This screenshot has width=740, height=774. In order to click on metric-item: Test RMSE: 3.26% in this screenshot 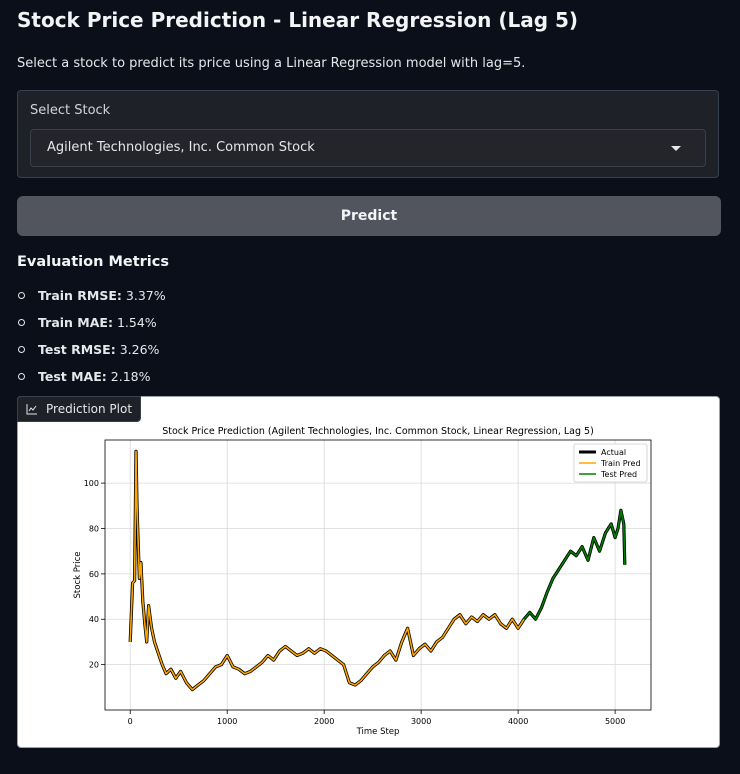, I will do `click(91, 349)`.